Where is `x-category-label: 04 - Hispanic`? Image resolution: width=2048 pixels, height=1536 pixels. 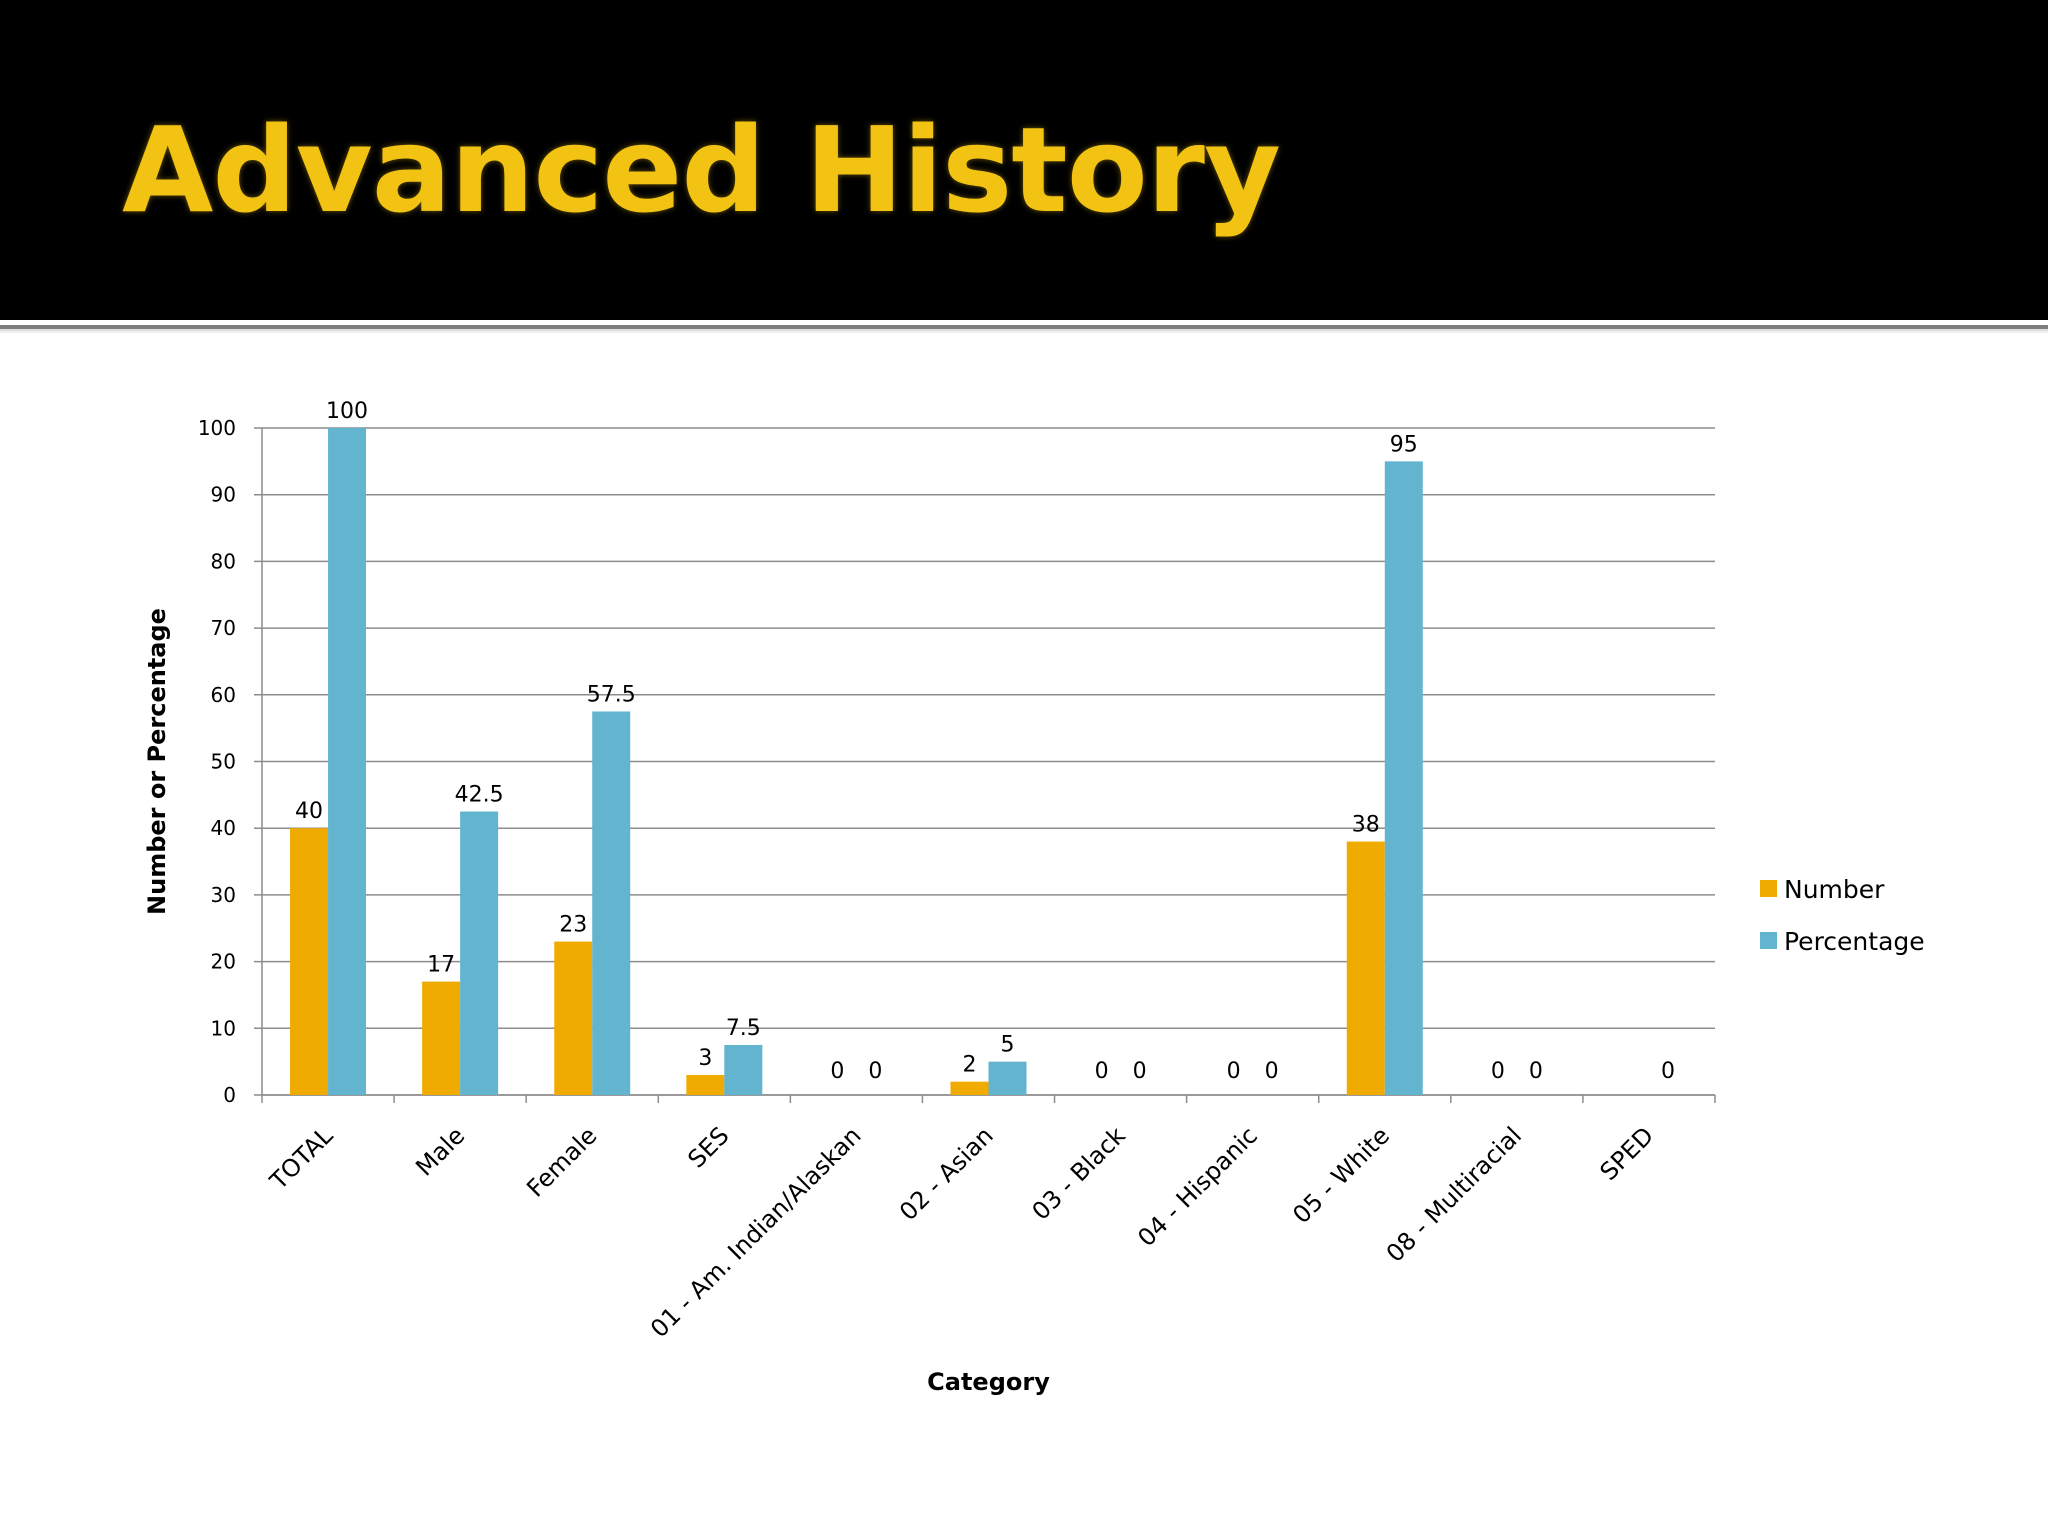 x-category-label: 04 - Hispanic is located at coordinates (1197, 1186).